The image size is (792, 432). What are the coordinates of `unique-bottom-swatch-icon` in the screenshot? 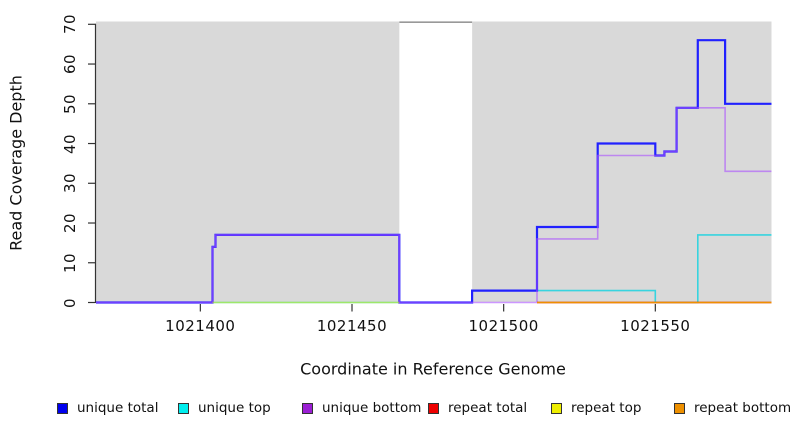 It's located at (307, 408).